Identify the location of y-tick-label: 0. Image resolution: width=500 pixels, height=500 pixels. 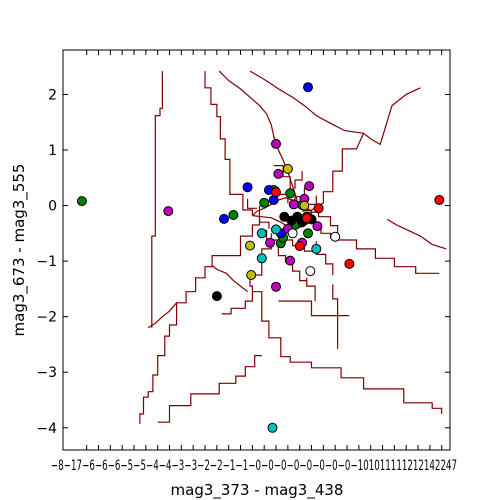
(52, 207).